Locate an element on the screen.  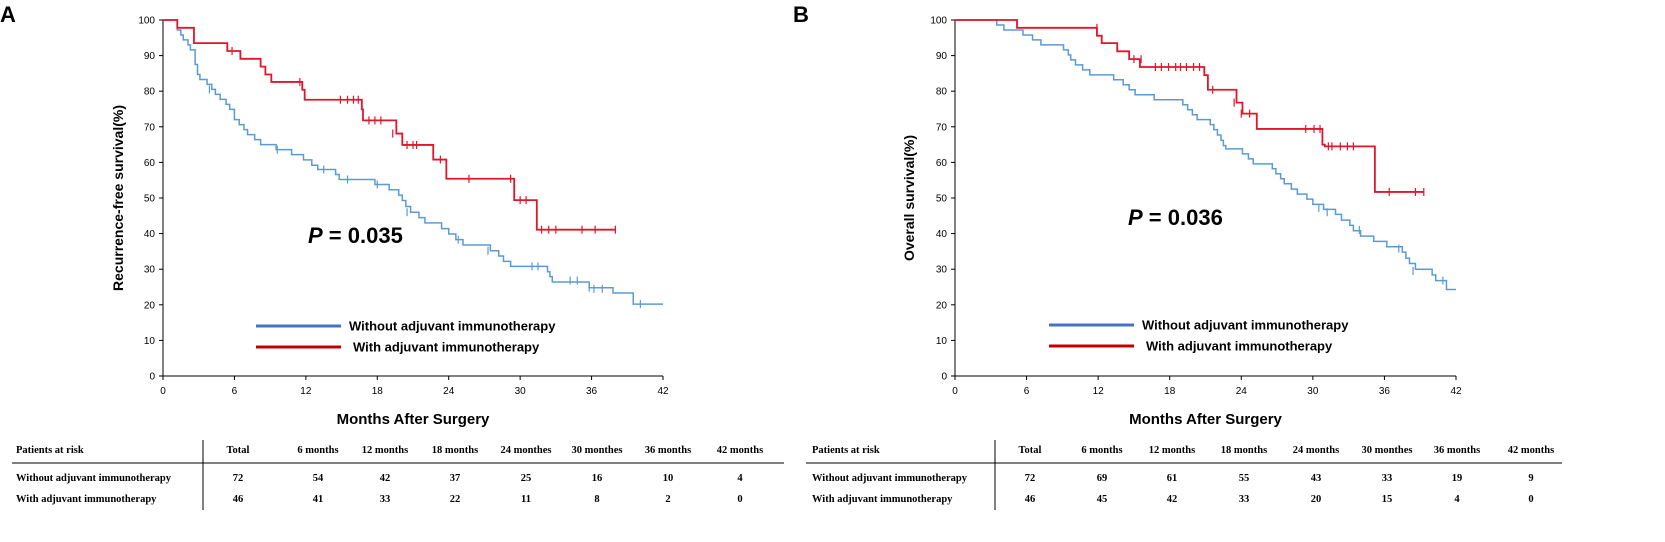
risk-table-cell: 9 is located at coordinates (1530, 478).